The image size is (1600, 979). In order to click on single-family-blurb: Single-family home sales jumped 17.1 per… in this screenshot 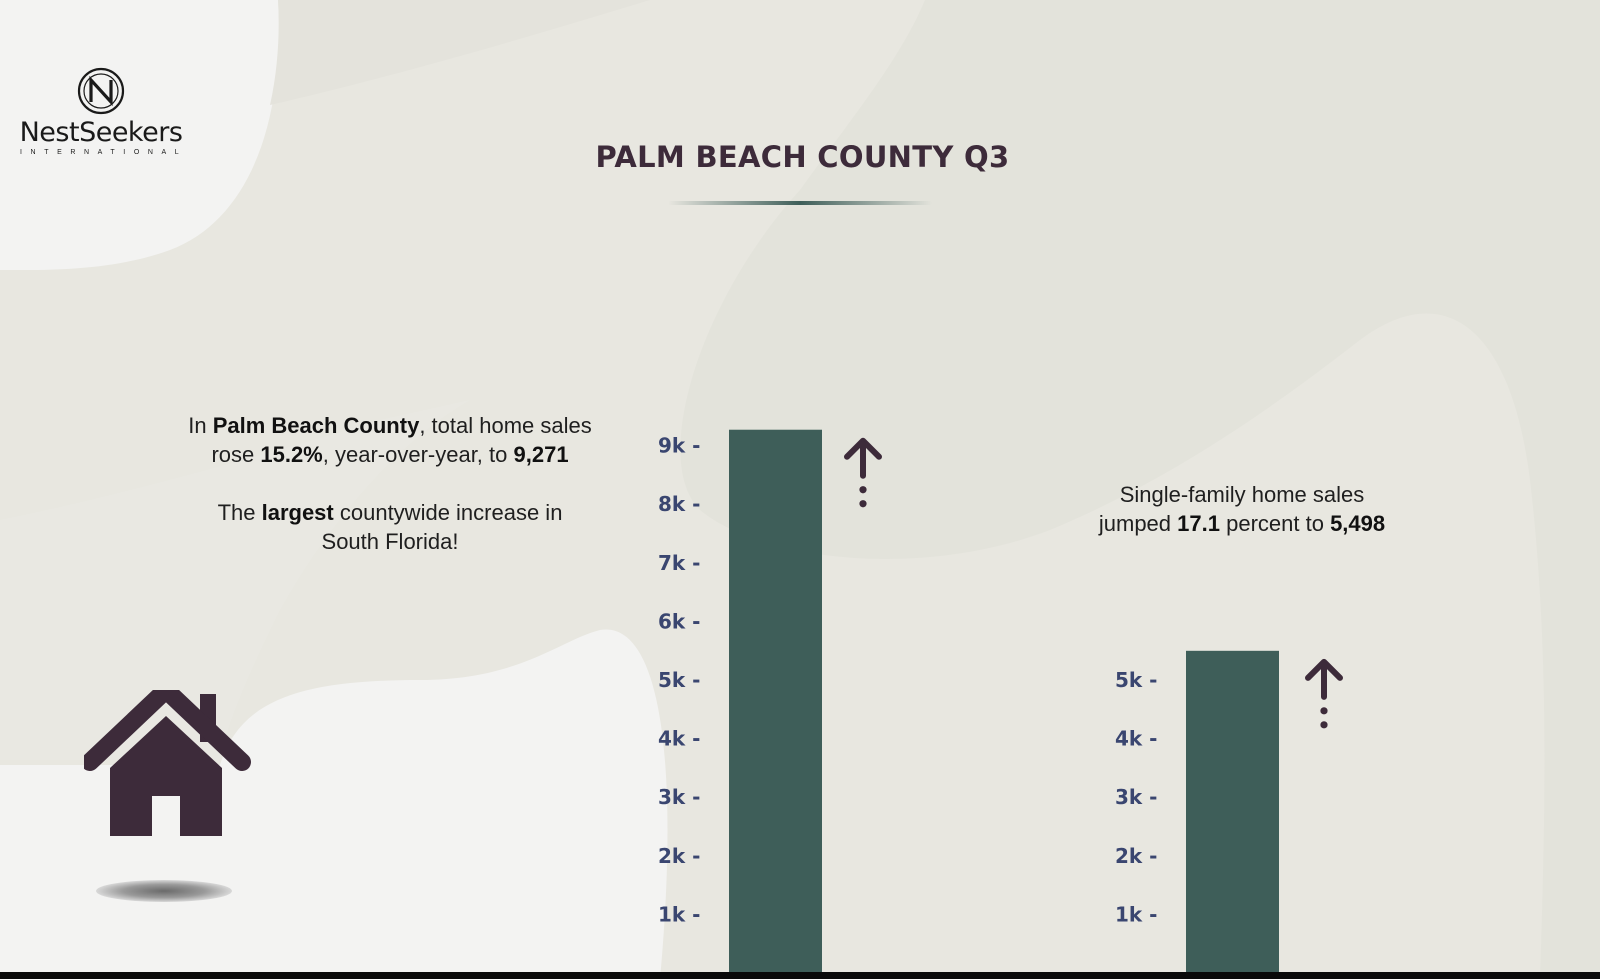, I will do `click(1242, 509)`.